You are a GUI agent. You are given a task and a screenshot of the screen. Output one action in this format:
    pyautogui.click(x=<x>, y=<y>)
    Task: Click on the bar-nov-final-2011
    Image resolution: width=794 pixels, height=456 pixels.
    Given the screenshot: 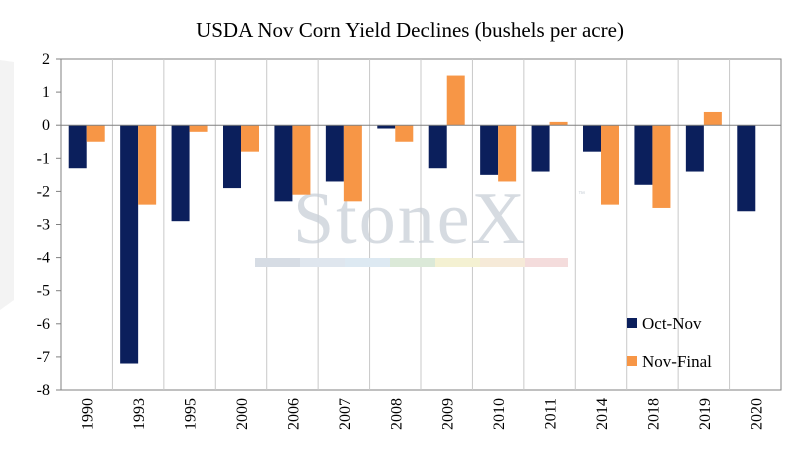 What is the action you would take?
    pyautogui.click(x=558, y=123)
    